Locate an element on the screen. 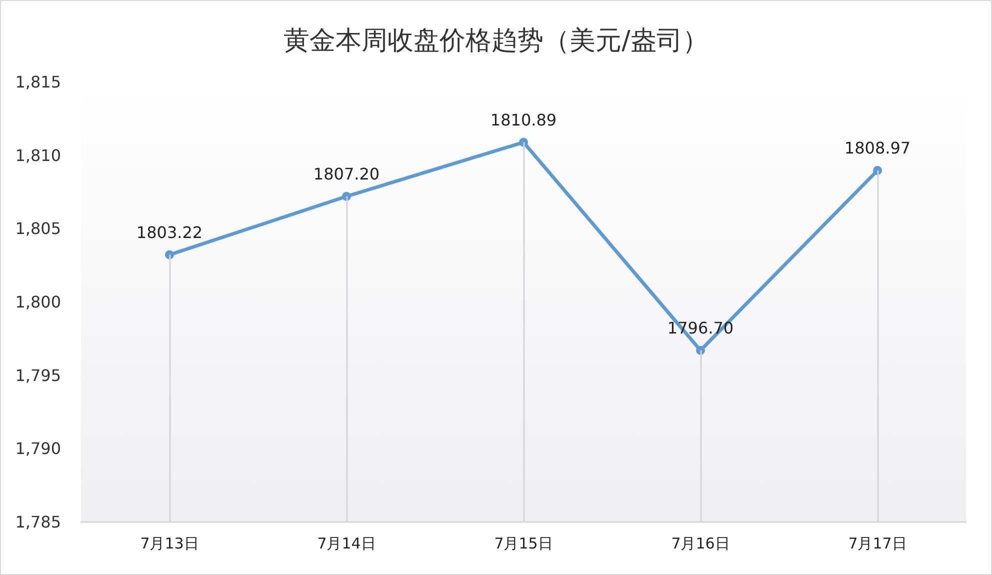  y-tick-label: 1,805 is located at coordinates (38, 228).